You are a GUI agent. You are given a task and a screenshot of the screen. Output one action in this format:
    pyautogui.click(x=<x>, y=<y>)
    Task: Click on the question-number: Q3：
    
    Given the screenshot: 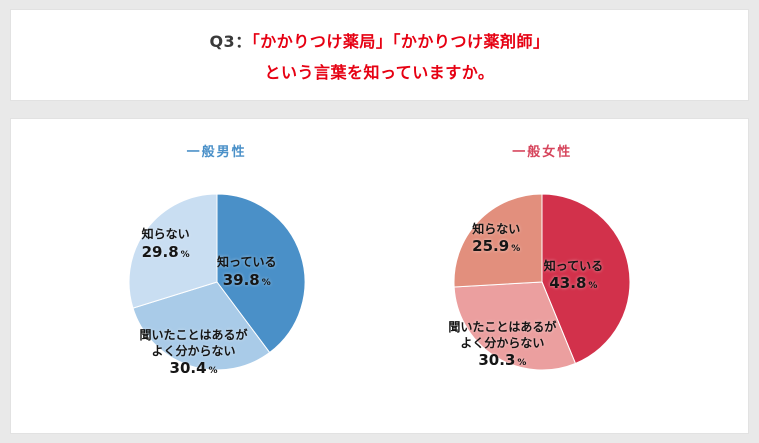 What is the action you would take?
    pyautogui.click(x=230, y=41)
    